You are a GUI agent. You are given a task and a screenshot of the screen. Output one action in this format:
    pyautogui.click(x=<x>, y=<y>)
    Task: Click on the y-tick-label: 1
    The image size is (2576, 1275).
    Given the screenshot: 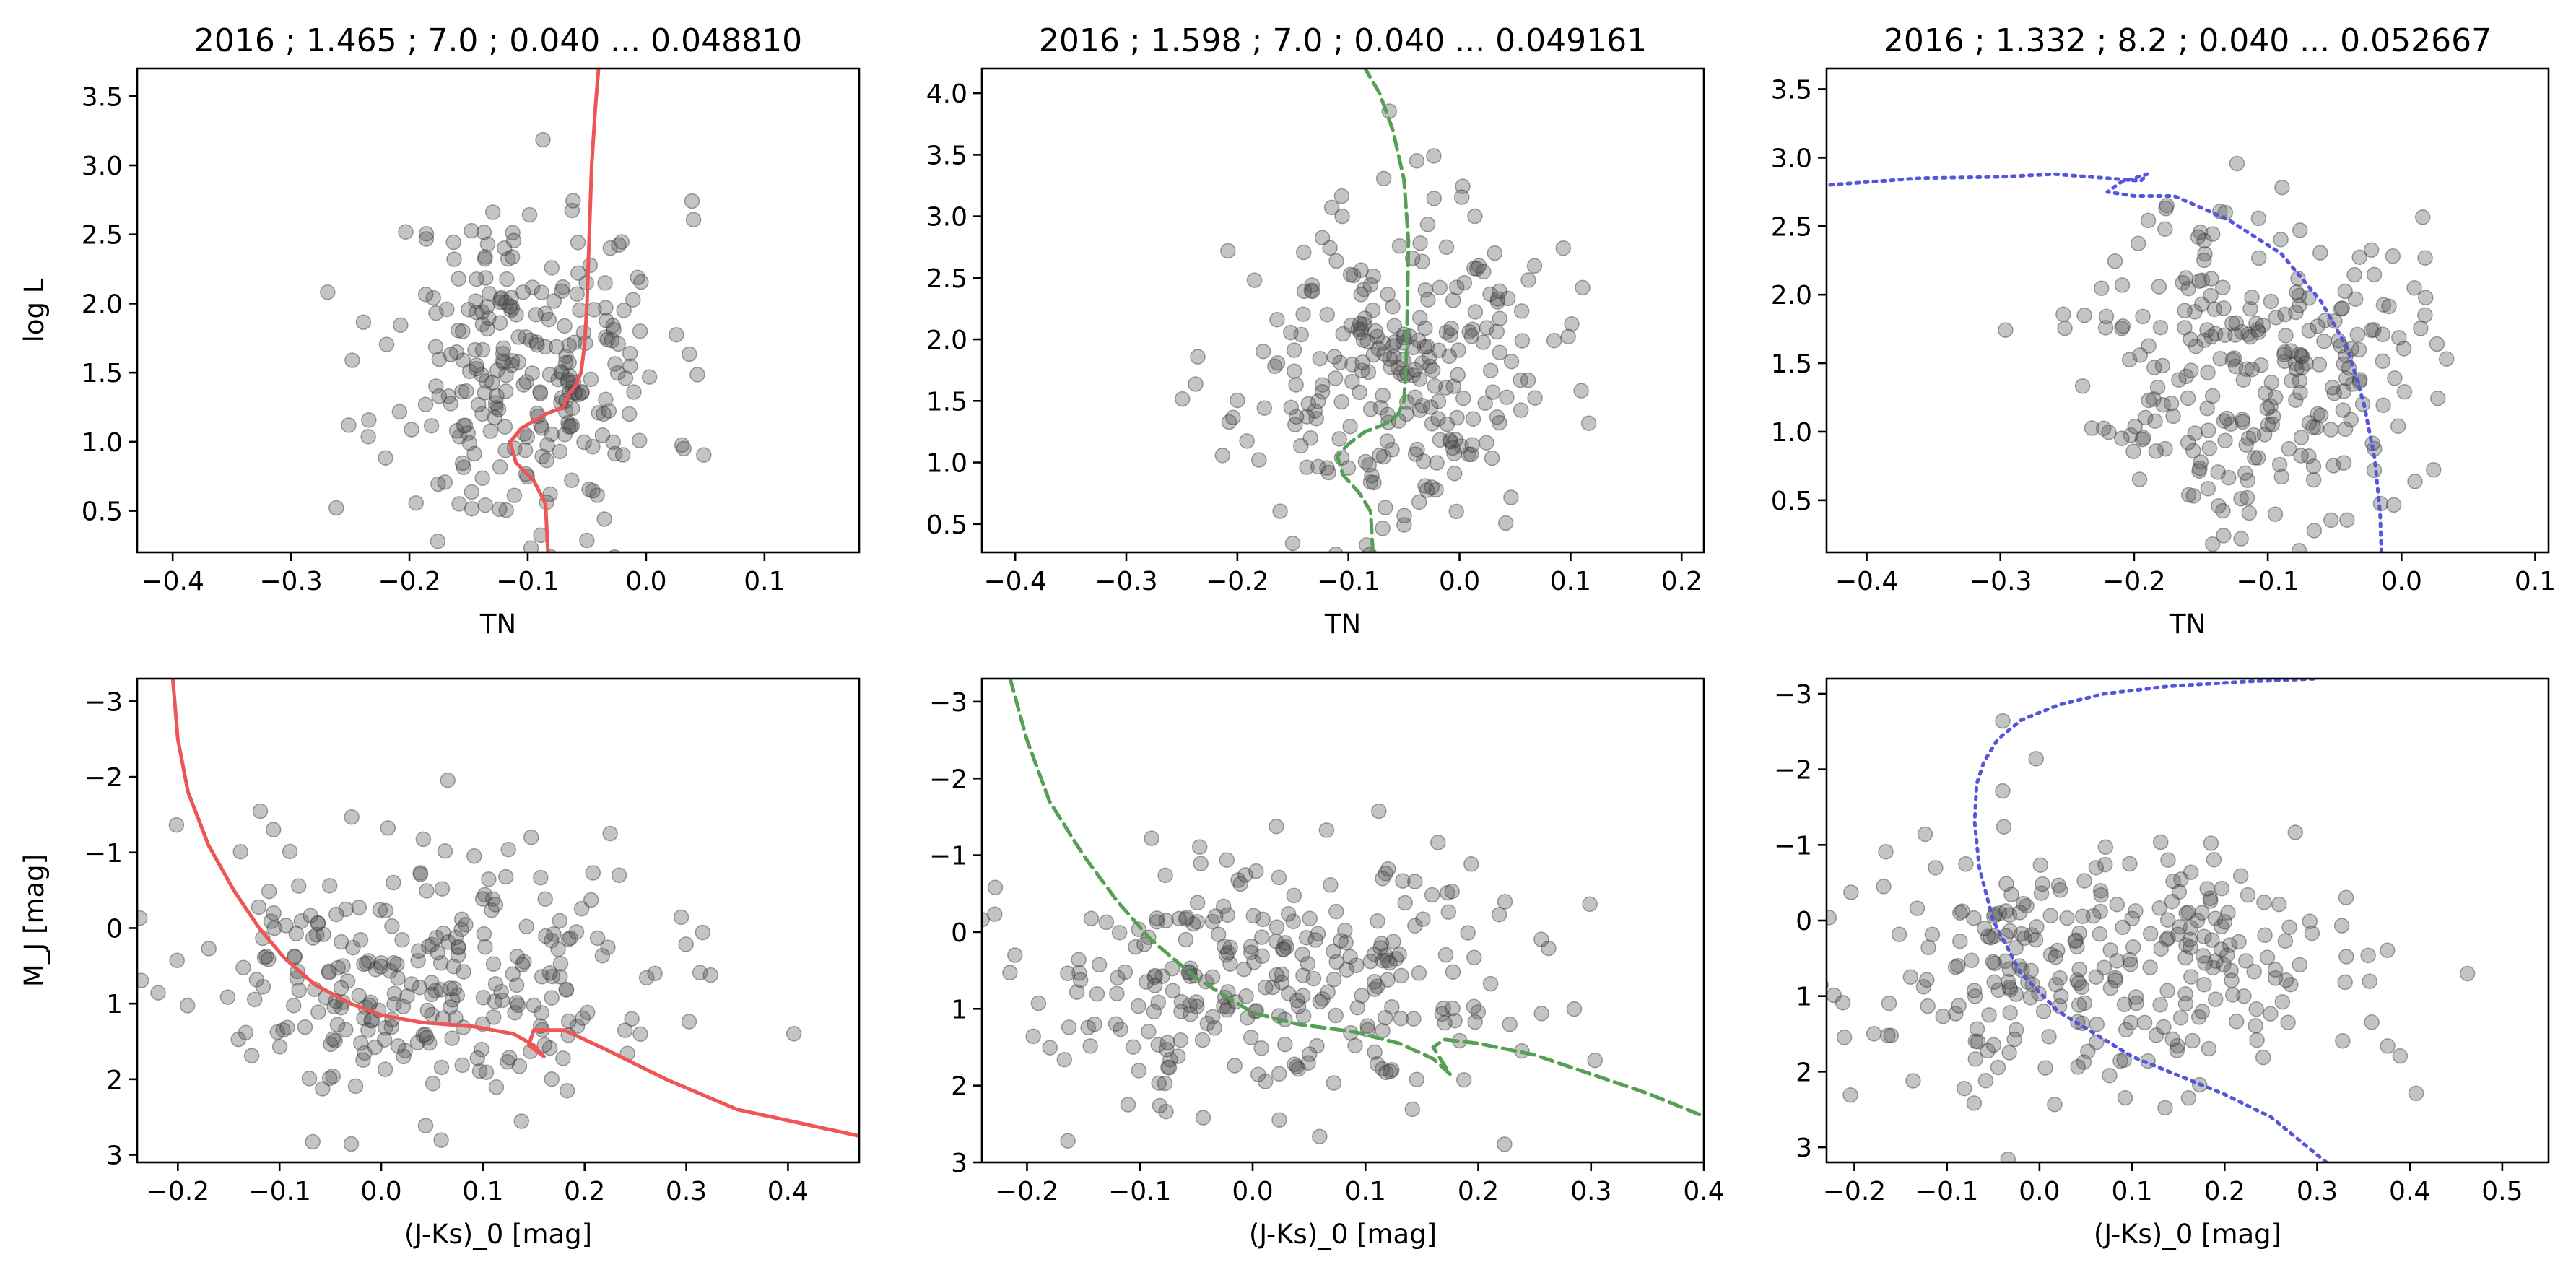 What is the action you would take?
    pyautogui.click(x=114, y=1004)
    